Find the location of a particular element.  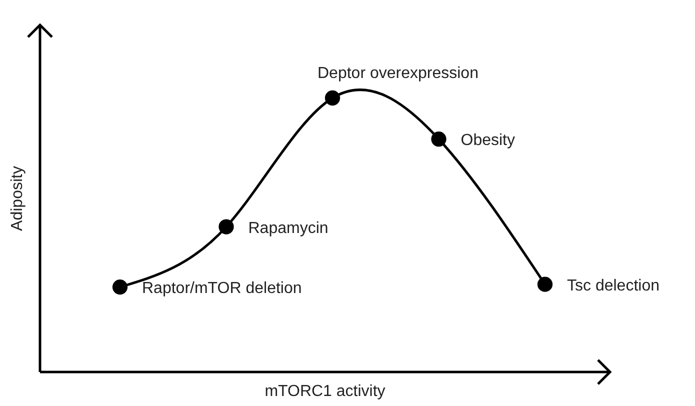

annotation: Raptor/mTOR deletion is located at coordinates (222, 289).